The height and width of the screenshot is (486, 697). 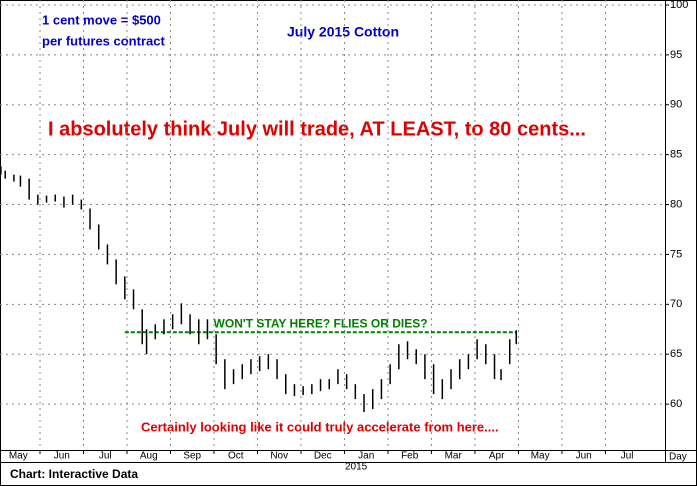 What do you see at coordinates (74, 474) in the screenshot?
I see `source: Chart: Interactive Data` at bounding box center [74, 474].